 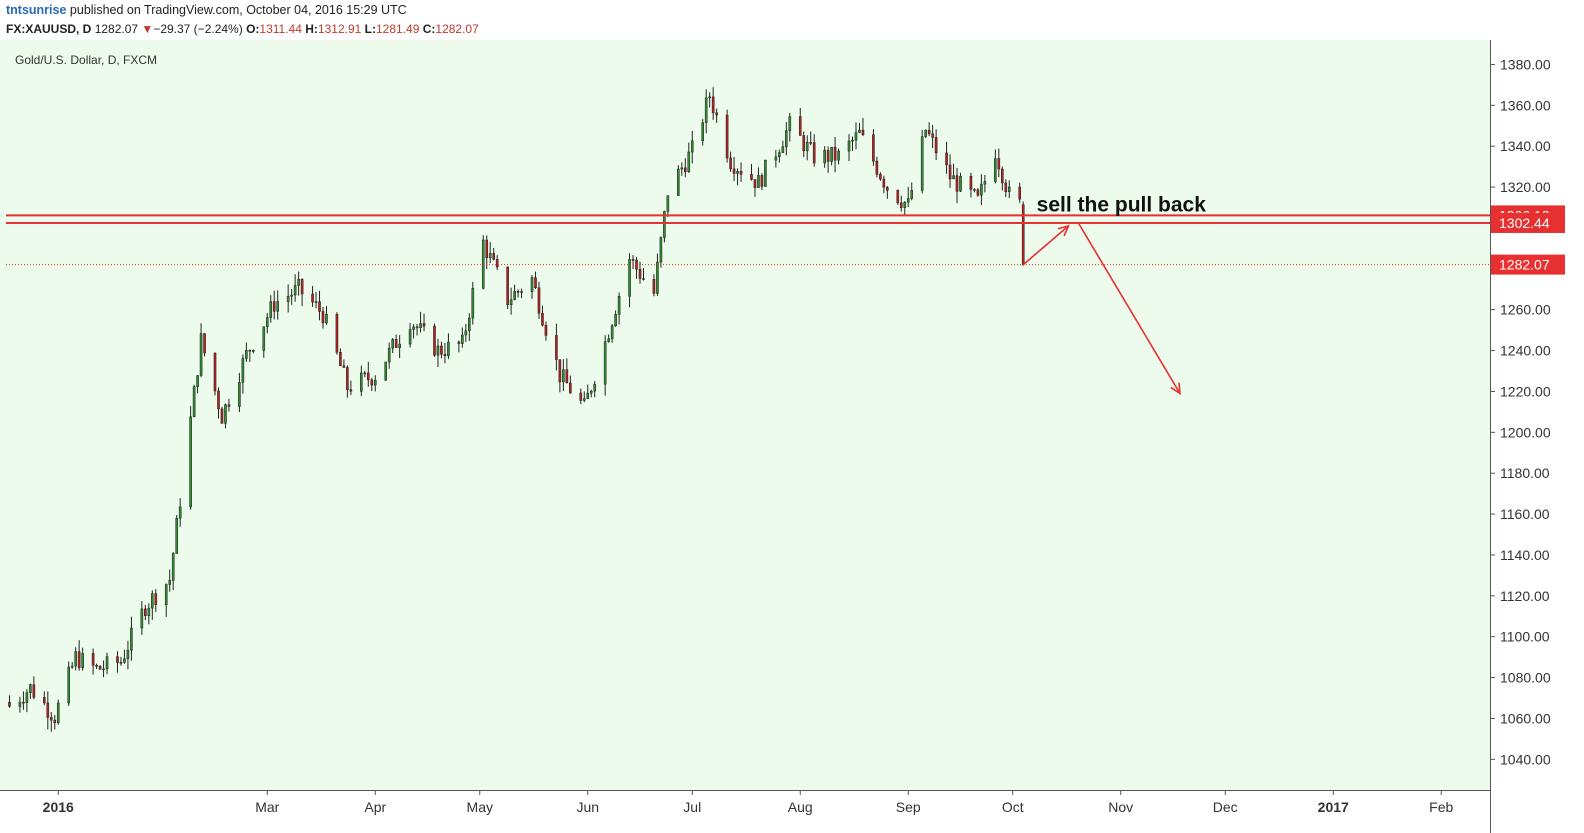 What do you see at coordinates (1013, 807) in the screenshot?
I see `x-tick-label: Oct` at bounding box center [1013, 807].